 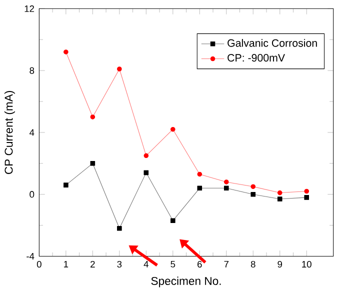 What do you see at coordinates (173, 264) in the screenshot?
I see `x-tick-label: 5` at bounding box center [173, 264].